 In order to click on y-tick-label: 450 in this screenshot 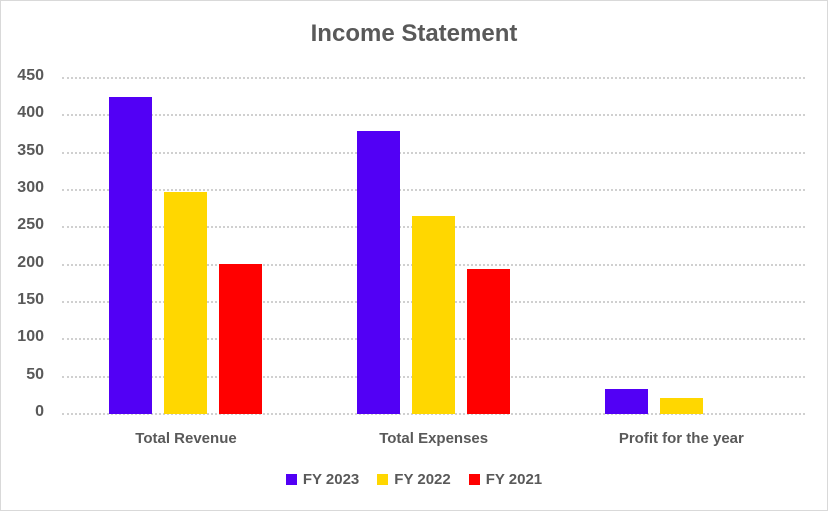, I will do `click(30, 75)`.